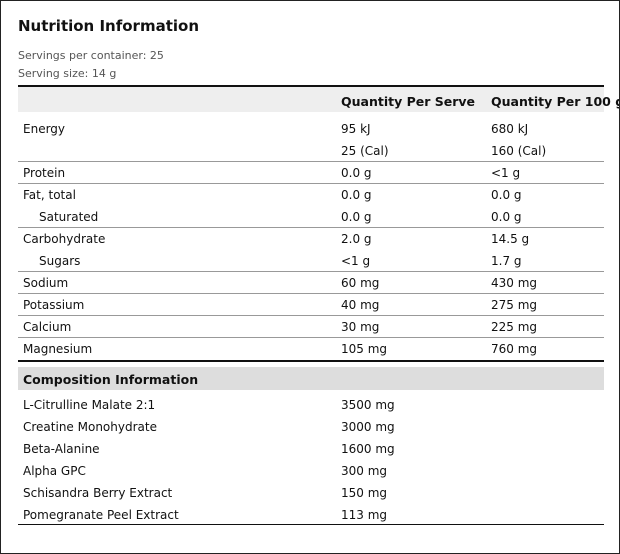 Image resolution: width=620 pixels, height=554 pixels. What do you see at coordinates (364, 349) in the screenshot?
I see `per-serve-value: 105 mg` at bounding box center [364, 349].